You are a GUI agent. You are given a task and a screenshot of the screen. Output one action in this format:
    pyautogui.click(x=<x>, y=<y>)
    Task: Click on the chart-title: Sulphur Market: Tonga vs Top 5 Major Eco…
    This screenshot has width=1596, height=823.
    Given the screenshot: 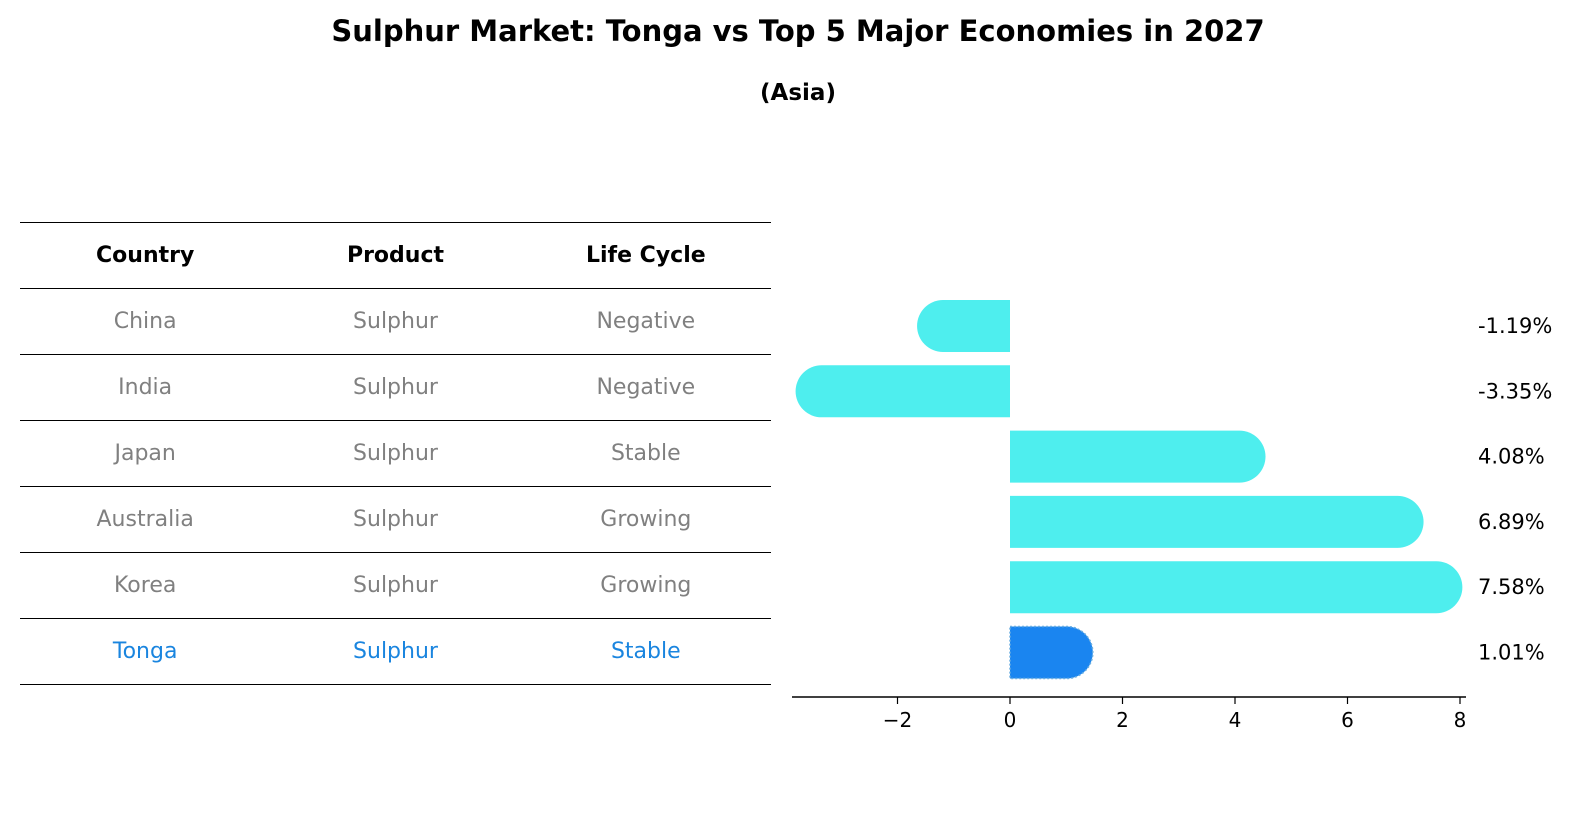 What is the action you would take?
    pyautogui.click(x=798, y=31)
    